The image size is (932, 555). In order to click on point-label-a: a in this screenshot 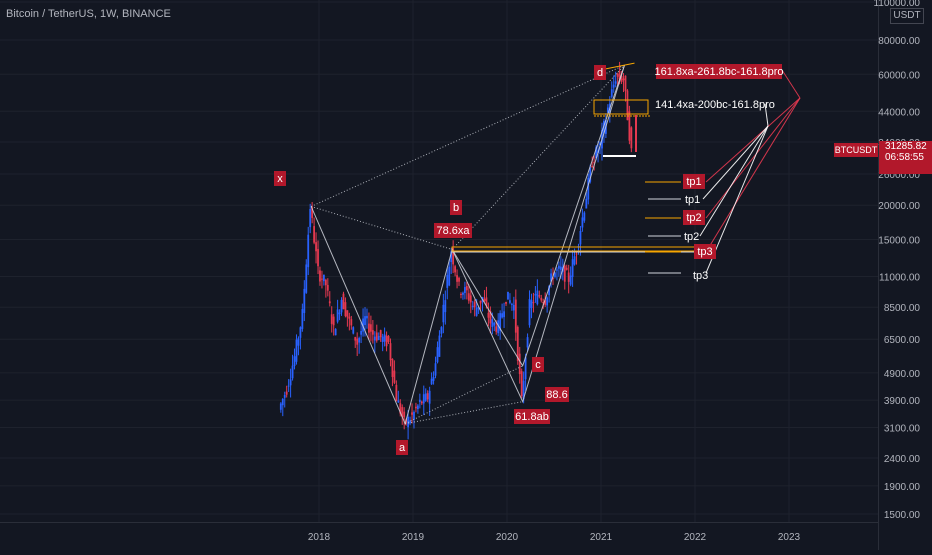, I will do `click(402, 448)`.